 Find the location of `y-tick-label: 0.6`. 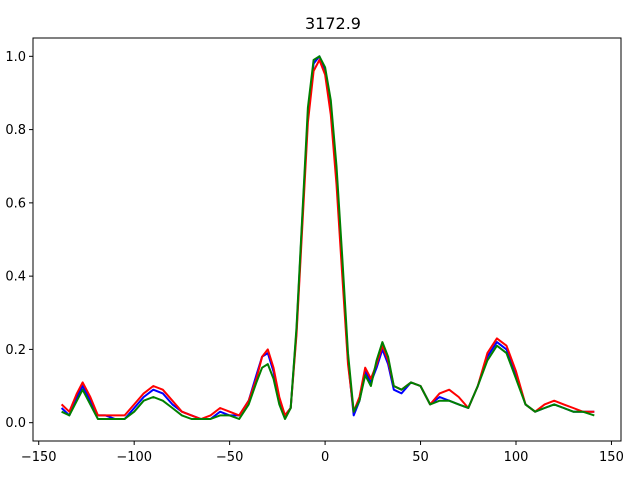

y-tick-label: 0.6 is located at coordinates (15, 203).